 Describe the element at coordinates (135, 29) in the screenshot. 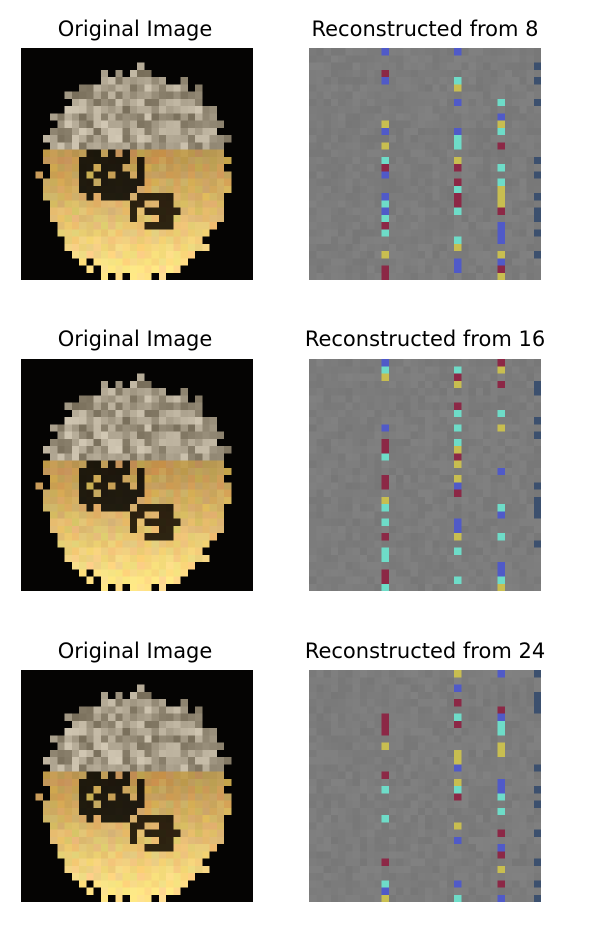

I see `original-image-title-1: Original Image` at that location.